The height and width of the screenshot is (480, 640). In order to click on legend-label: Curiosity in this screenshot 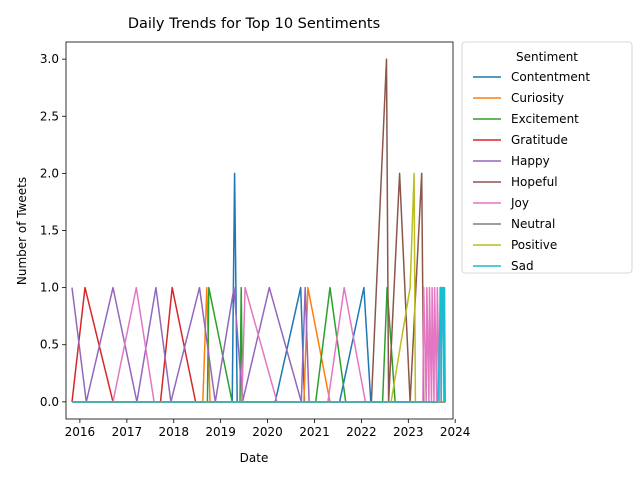, I will do `click(537, 98)`.